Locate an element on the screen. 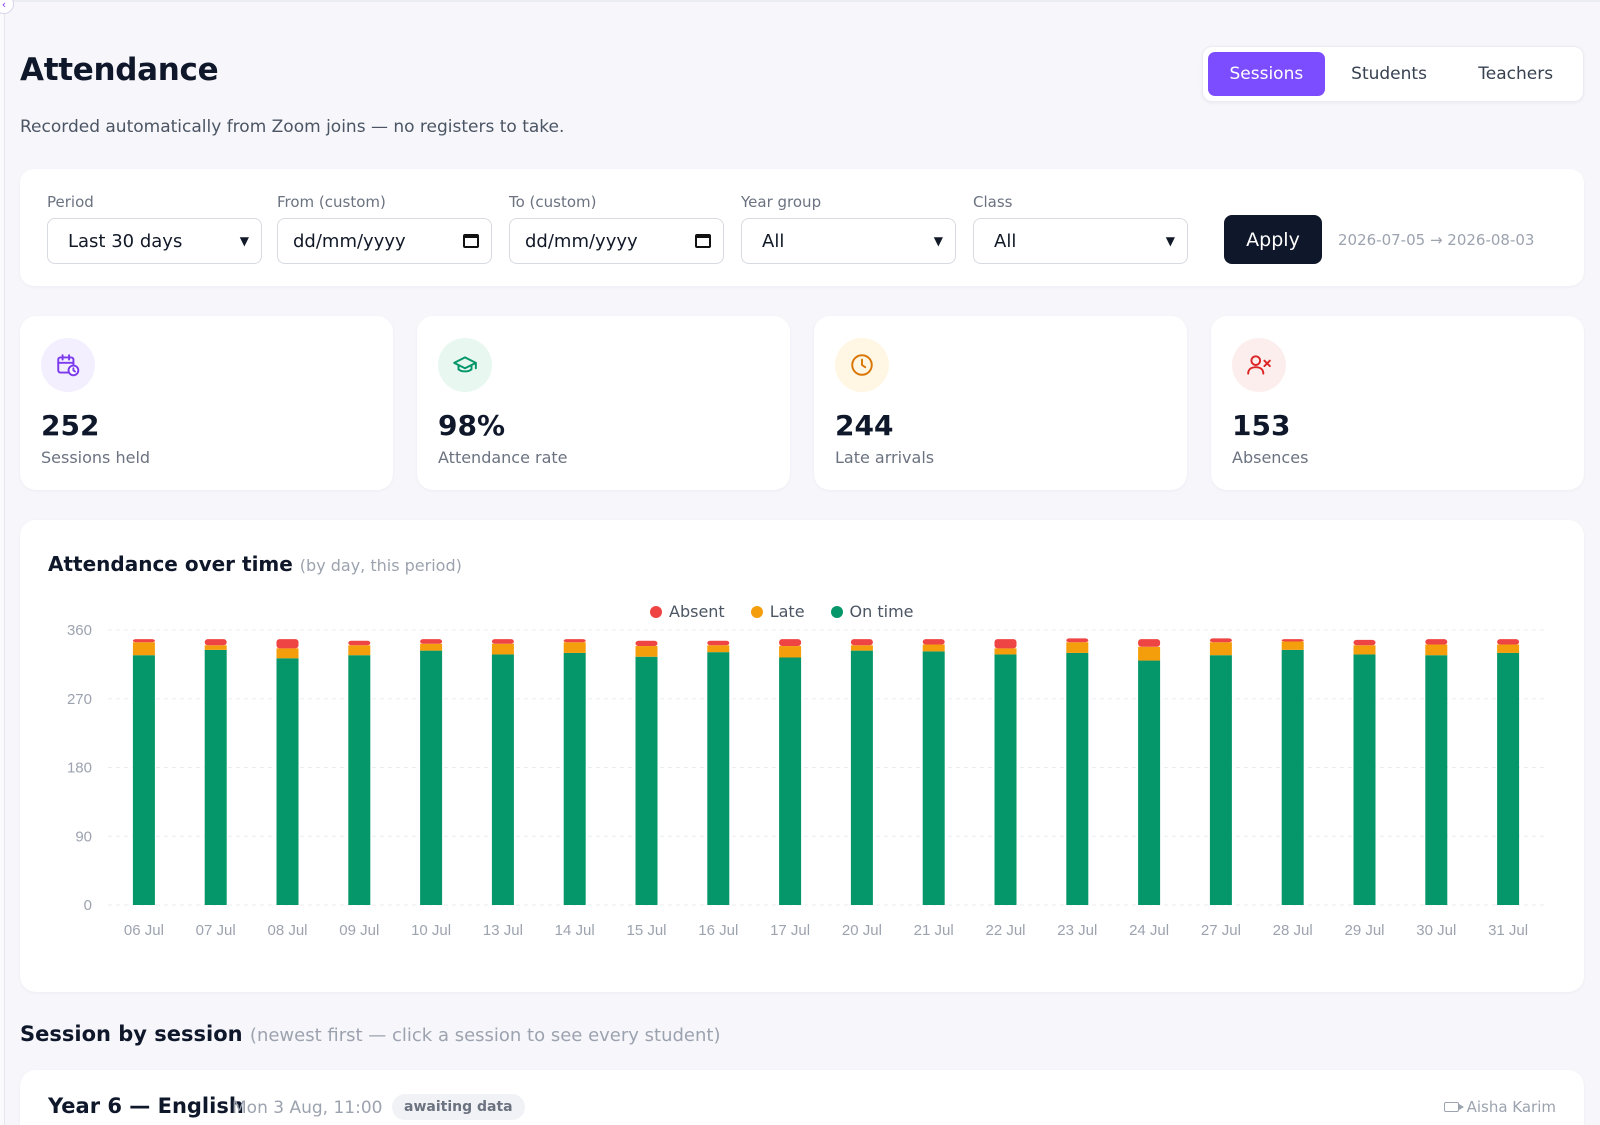 The height and width of the screenshot is (1125, 1600). legend-label: On time is located at coordinates (881, 611).